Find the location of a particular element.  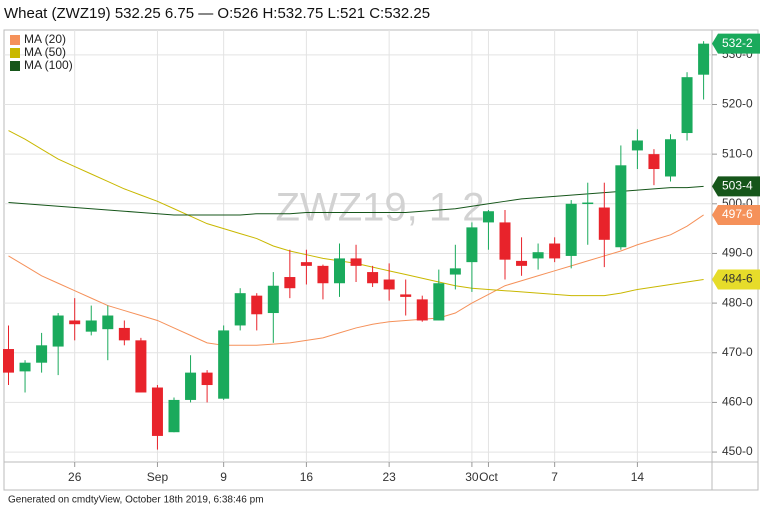

price-label: 484-6 is located at coordinates (737, 279).